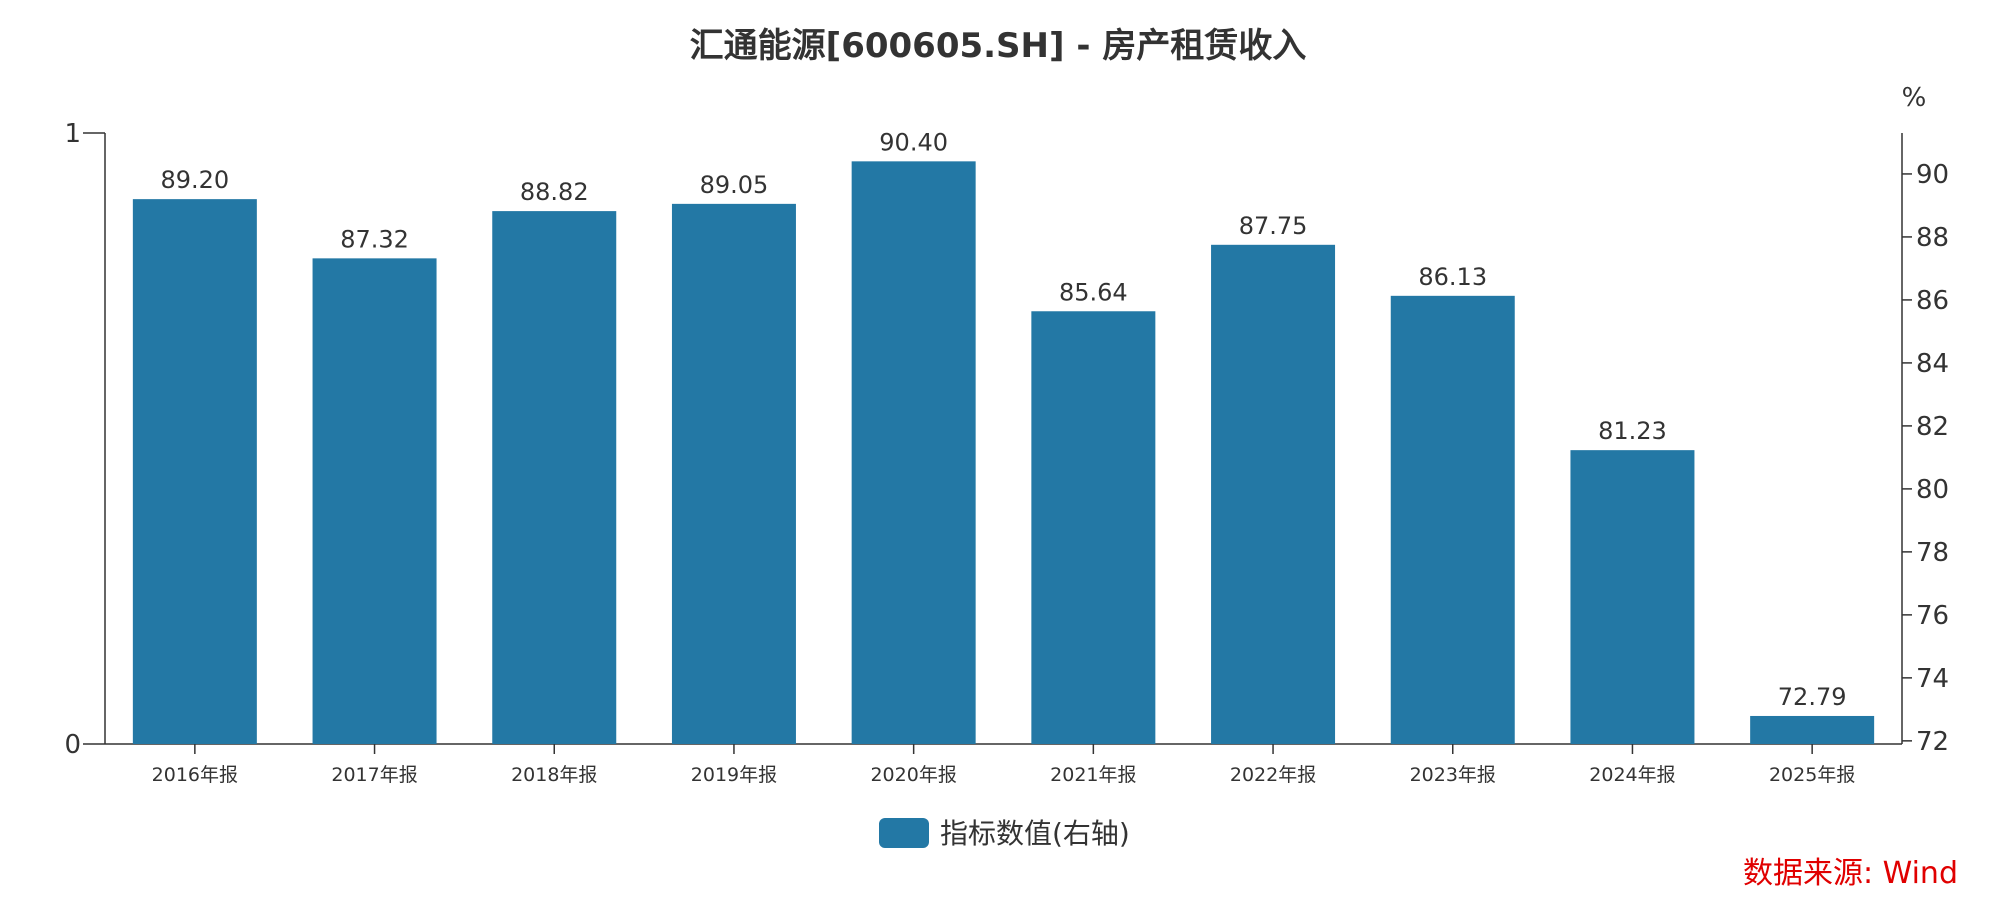 Image resolution: width=1996 pixels, height=904 pixels. What do you see at coordinates (998, 46) in the screenshot?
I see `chart-title: 汇通能源[600605.SH] - 房产租赁收入` at bounding box center [998, 46].